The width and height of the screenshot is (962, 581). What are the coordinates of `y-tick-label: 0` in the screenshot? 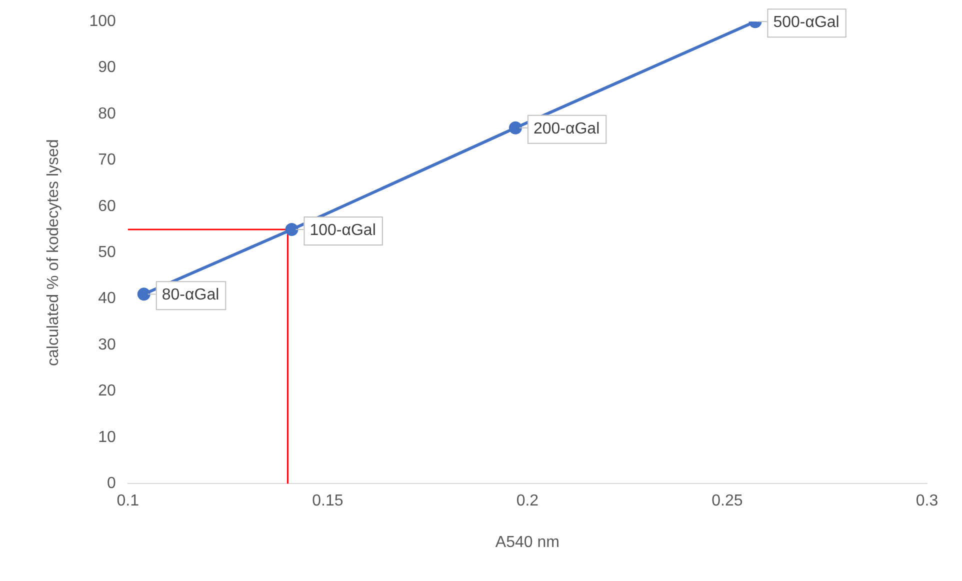 It's located at (111, 483).